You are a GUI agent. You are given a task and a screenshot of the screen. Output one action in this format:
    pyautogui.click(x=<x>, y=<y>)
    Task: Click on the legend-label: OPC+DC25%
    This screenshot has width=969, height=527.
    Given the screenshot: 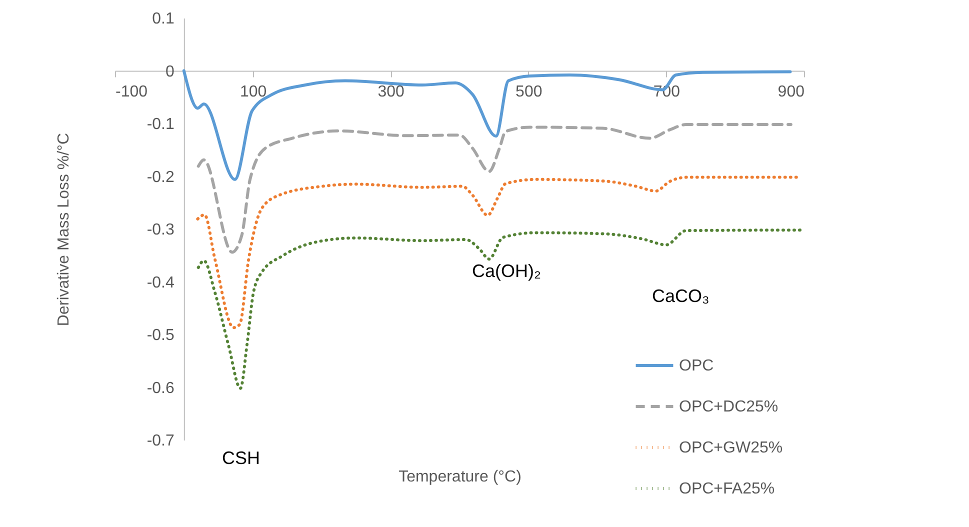 What is the action you would take?
    pyautogui.click(x=728, y=407)
    